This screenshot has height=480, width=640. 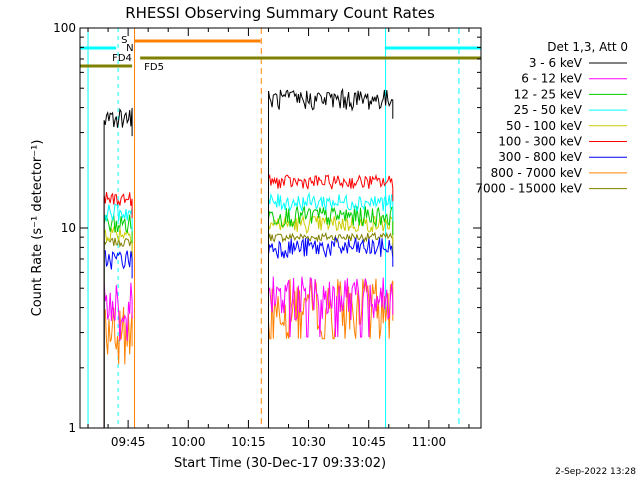 I want to click on x-axis-label: Start Time (30-Dec-17 09:33:02), so click(x=280, y=463).